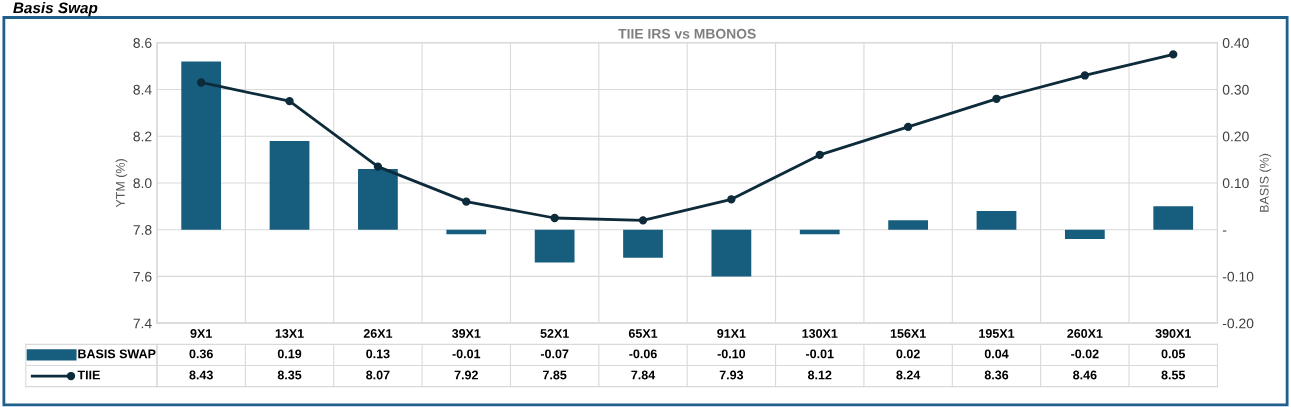  I want to click on data-label: 8.55, so click(1173, 375).